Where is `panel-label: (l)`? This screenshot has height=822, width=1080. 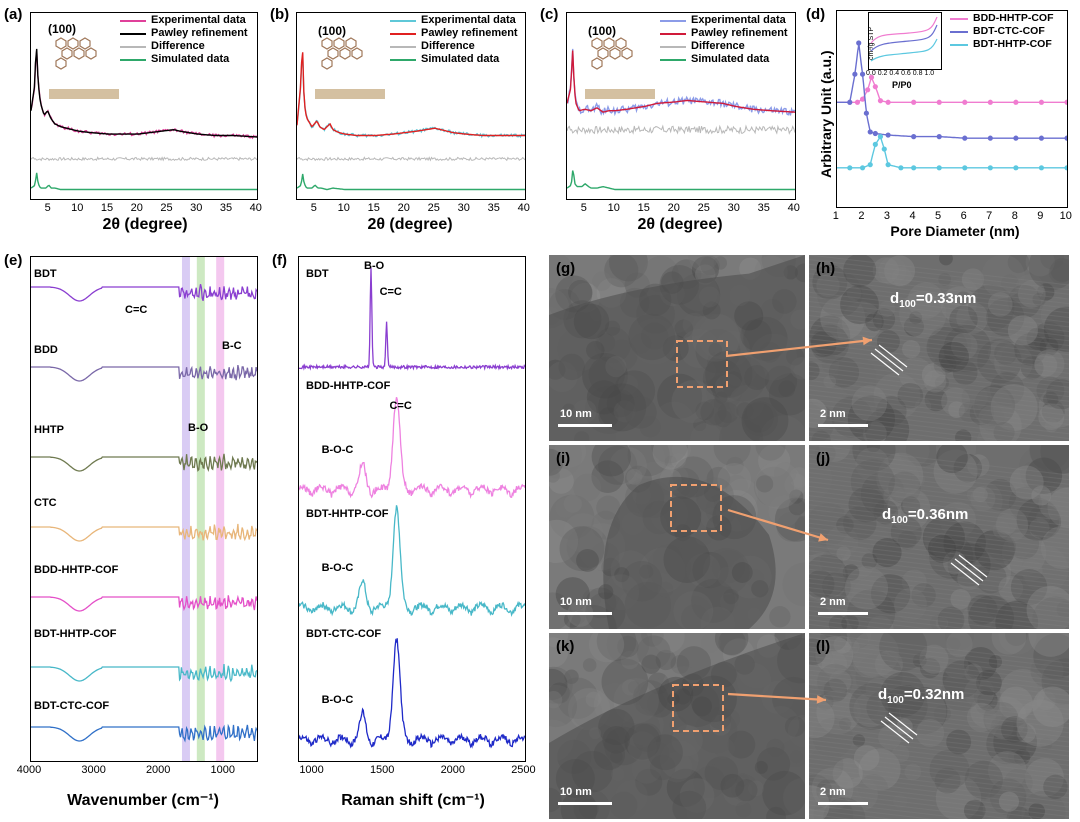
panel-label: (l) is located at coordinates (823, 646).